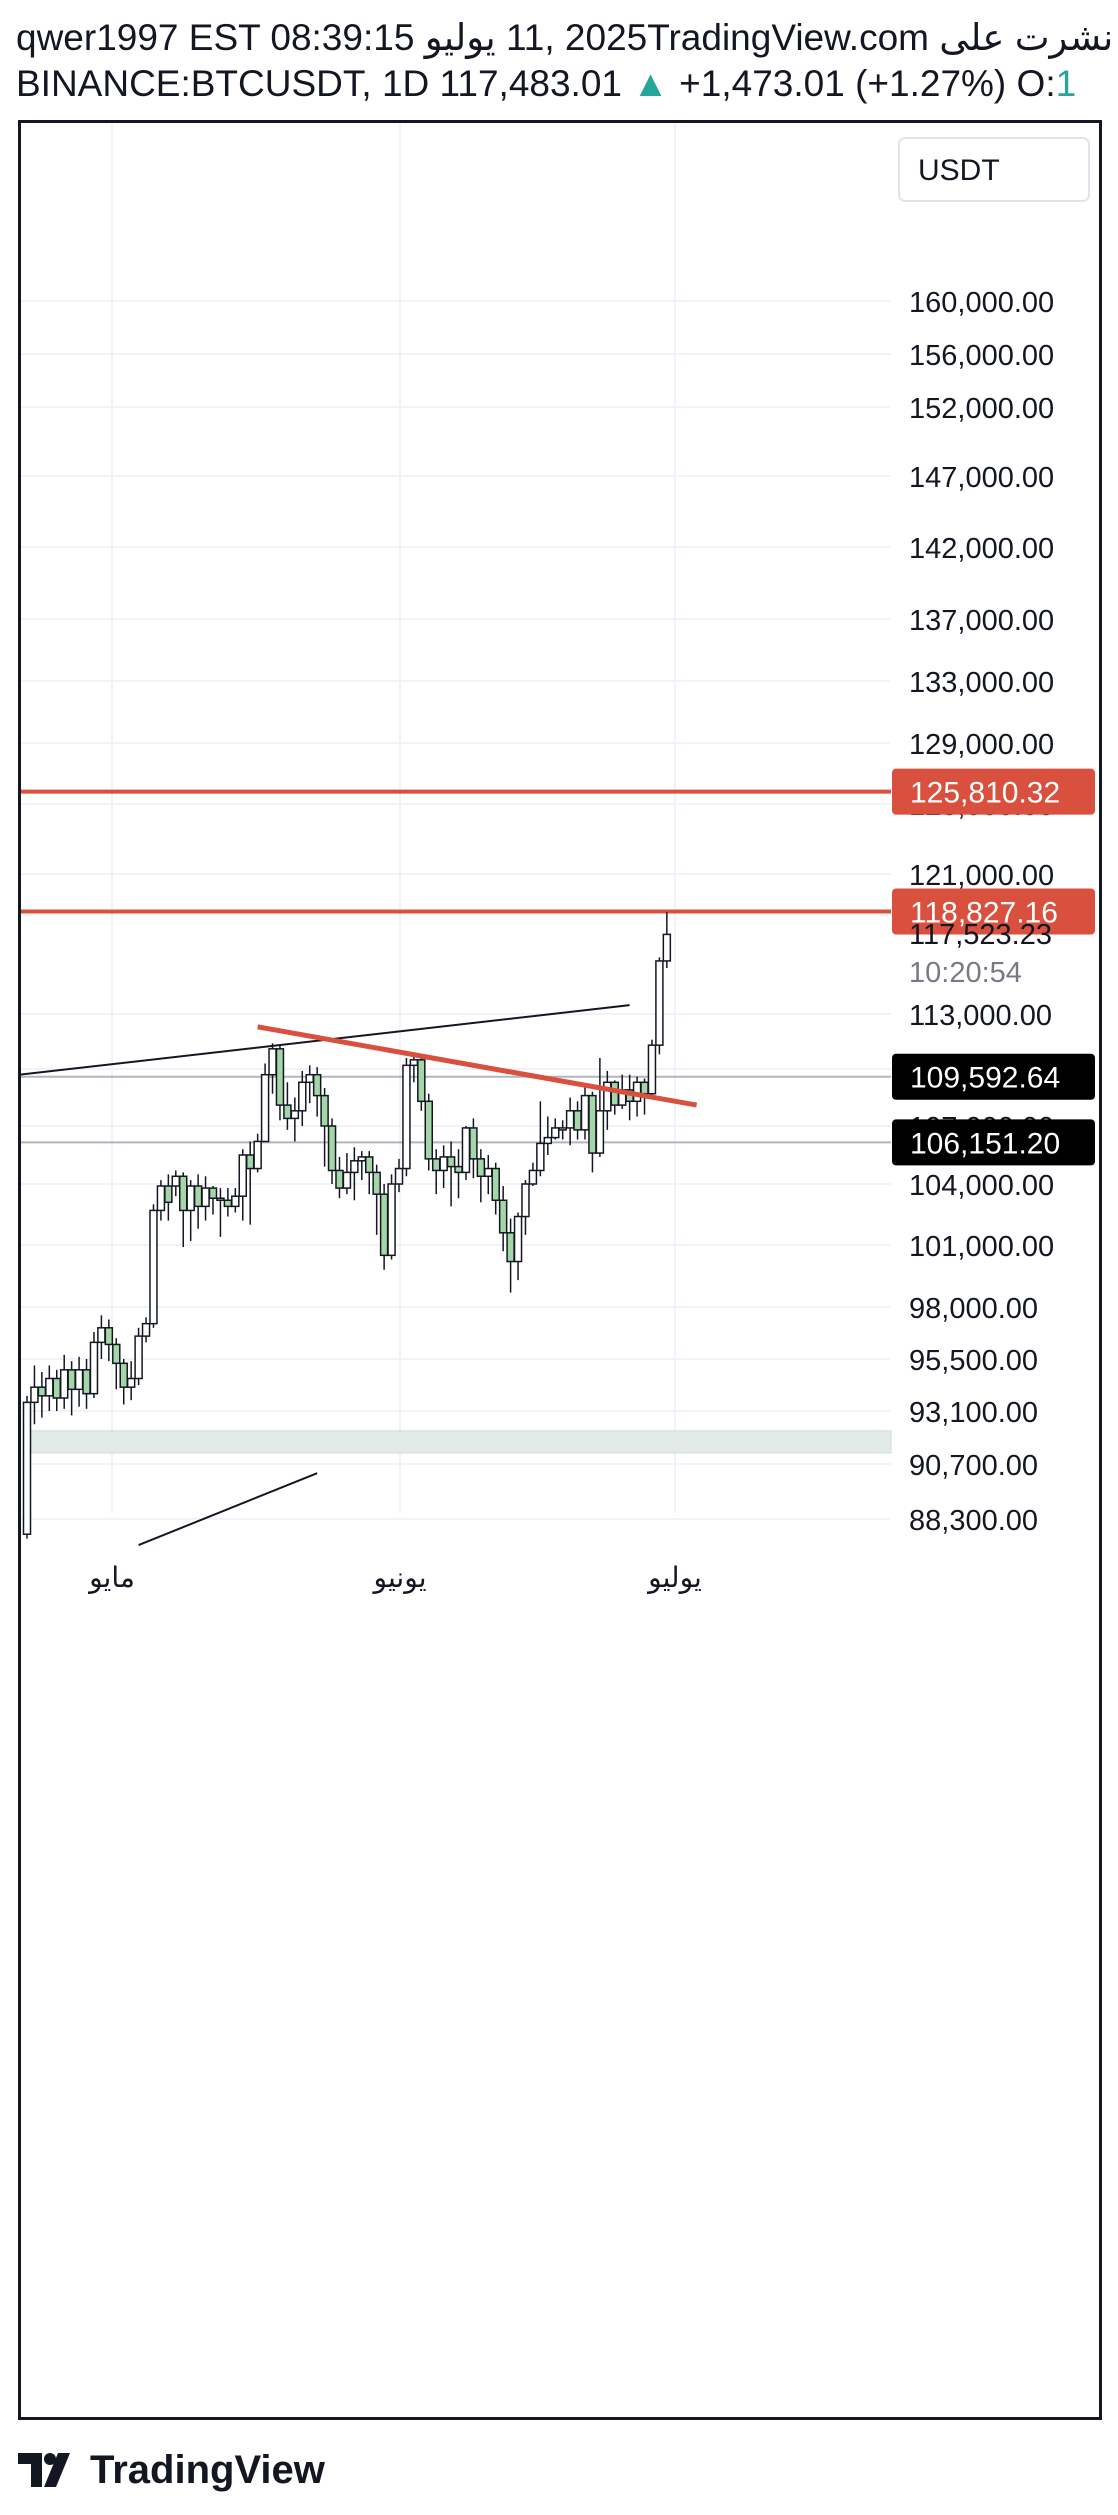 This screenshot has height=2515, width=1118. I want to click on tradingview-logo-icon, so click(44, 2470).